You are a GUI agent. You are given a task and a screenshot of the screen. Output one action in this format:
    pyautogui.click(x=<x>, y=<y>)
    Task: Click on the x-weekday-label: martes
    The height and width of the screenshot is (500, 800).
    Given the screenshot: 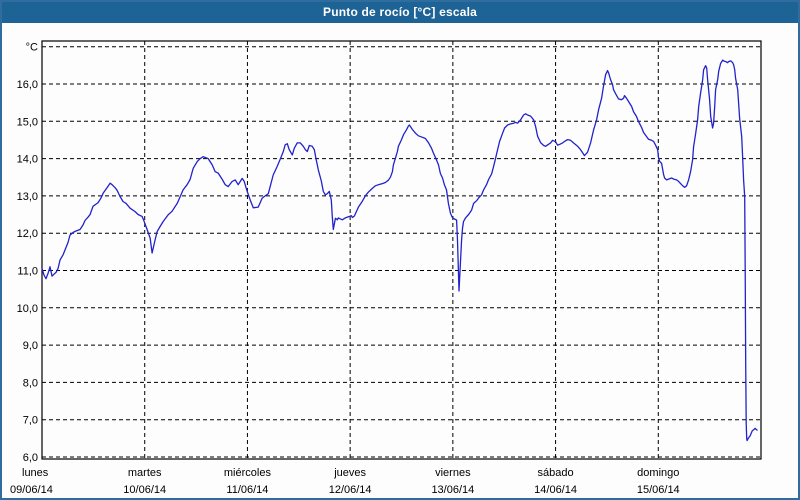 What is the action you would take?
    pyautogui.click(x=145, y=473)
    